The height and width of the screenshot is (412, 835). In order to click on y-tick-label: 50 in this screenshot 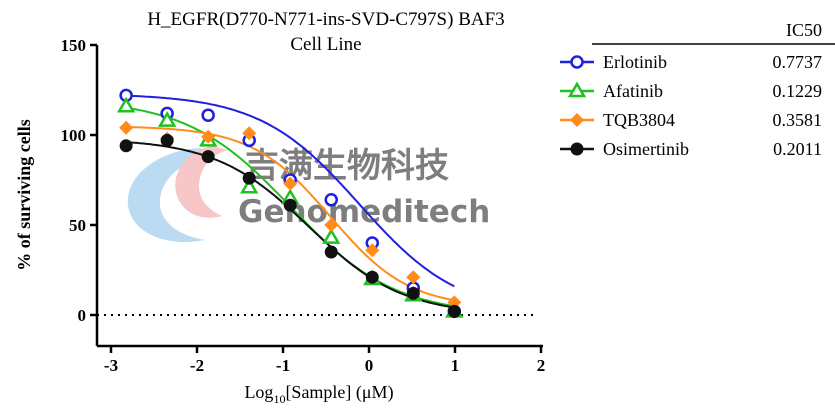, I will do `click(77, 225)`.